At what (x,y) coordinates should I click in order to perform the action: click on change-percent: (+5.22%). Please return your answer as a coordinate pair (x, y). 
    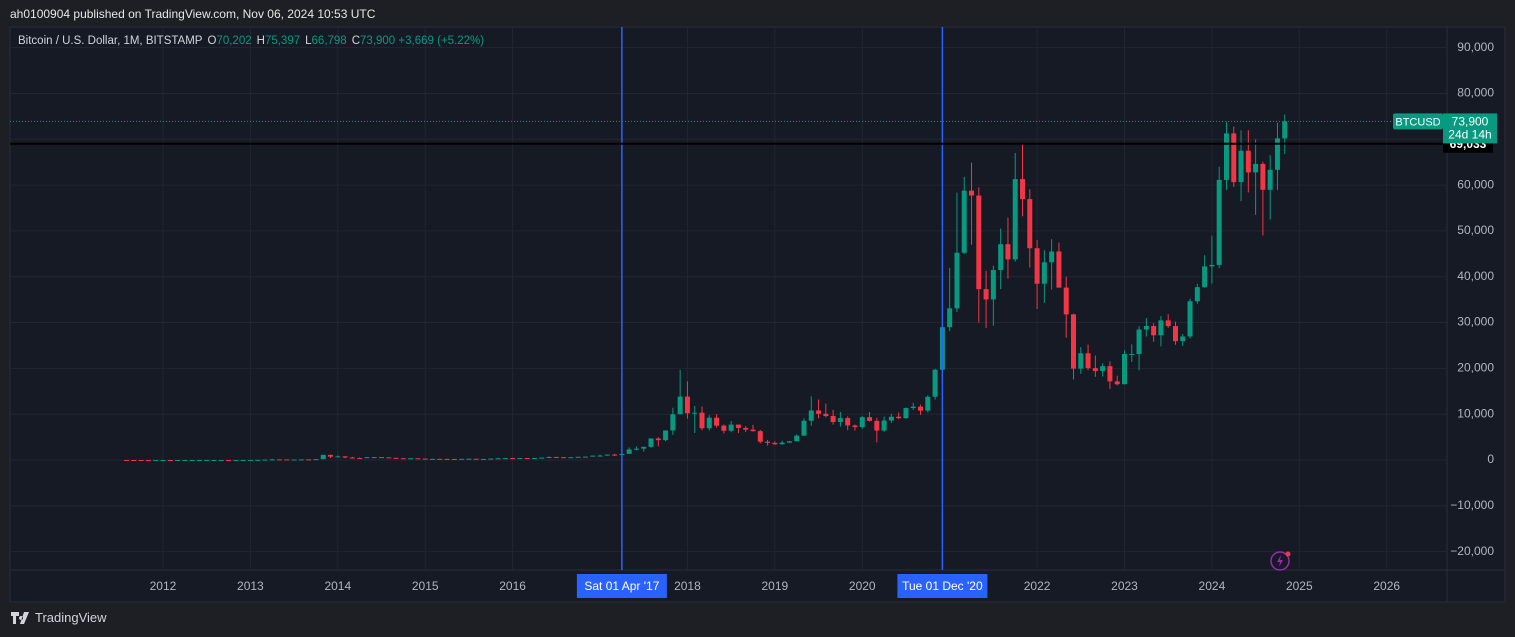
    Looking at the image, I should click on (461, 41).